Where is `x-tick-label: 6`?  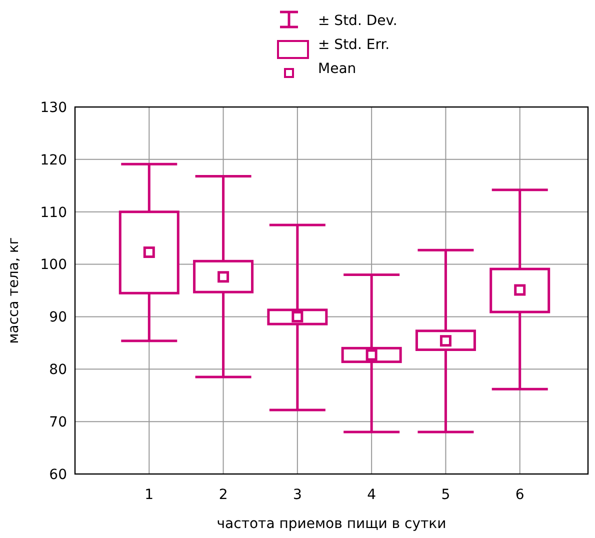 x-tick-label: 6 is located at coordinates (519, 495).